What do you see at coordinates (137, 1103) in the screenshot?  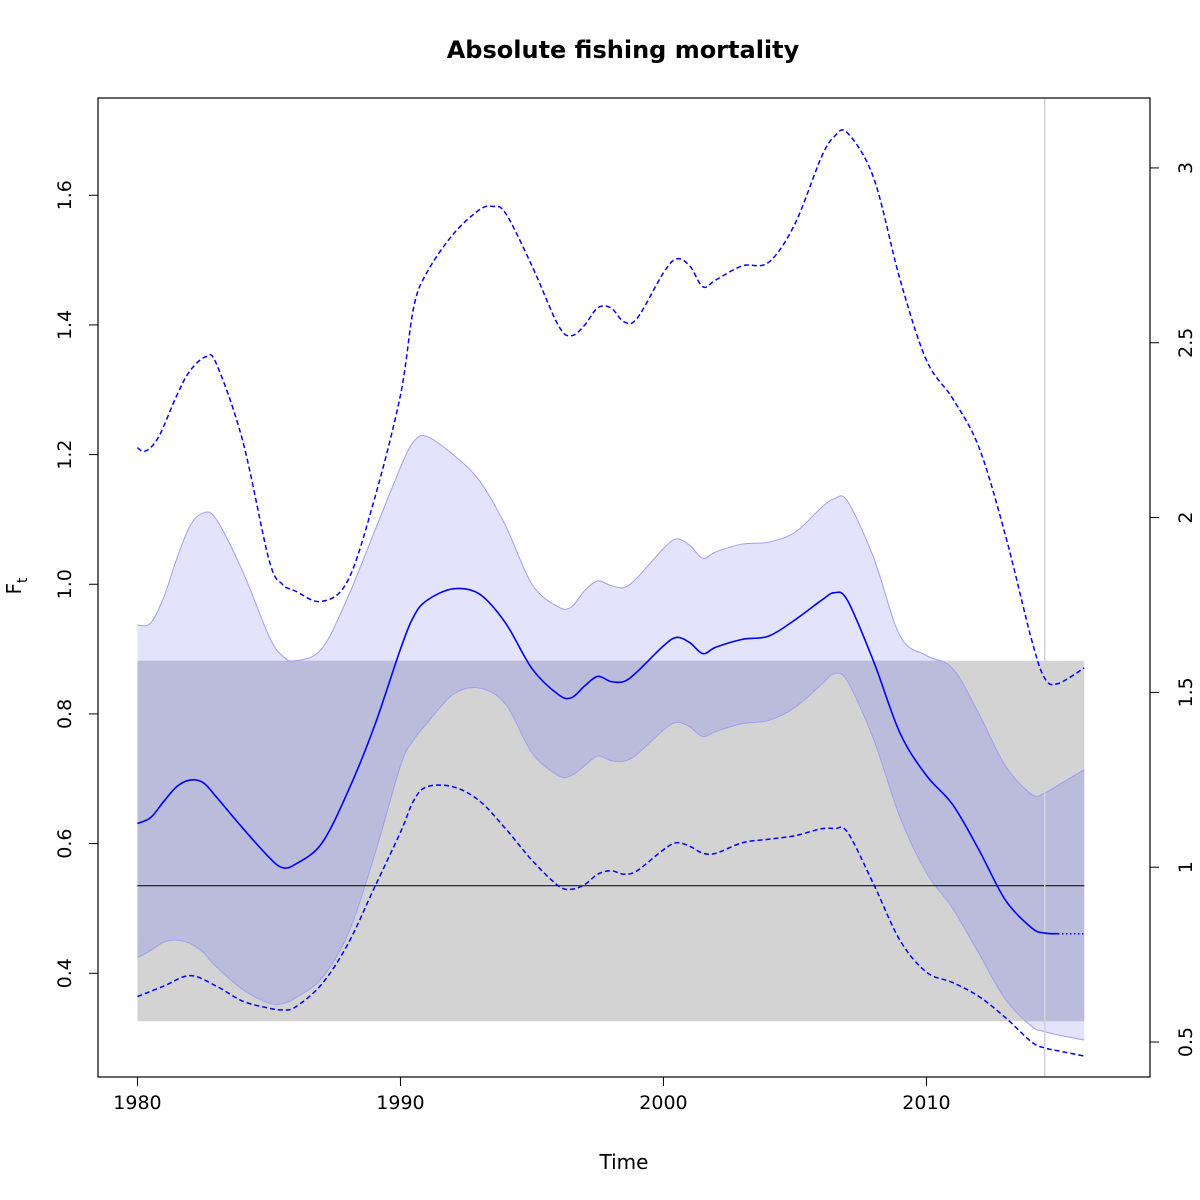 I see `x-tick-label: 1980` at bounding box center [137, 1103].